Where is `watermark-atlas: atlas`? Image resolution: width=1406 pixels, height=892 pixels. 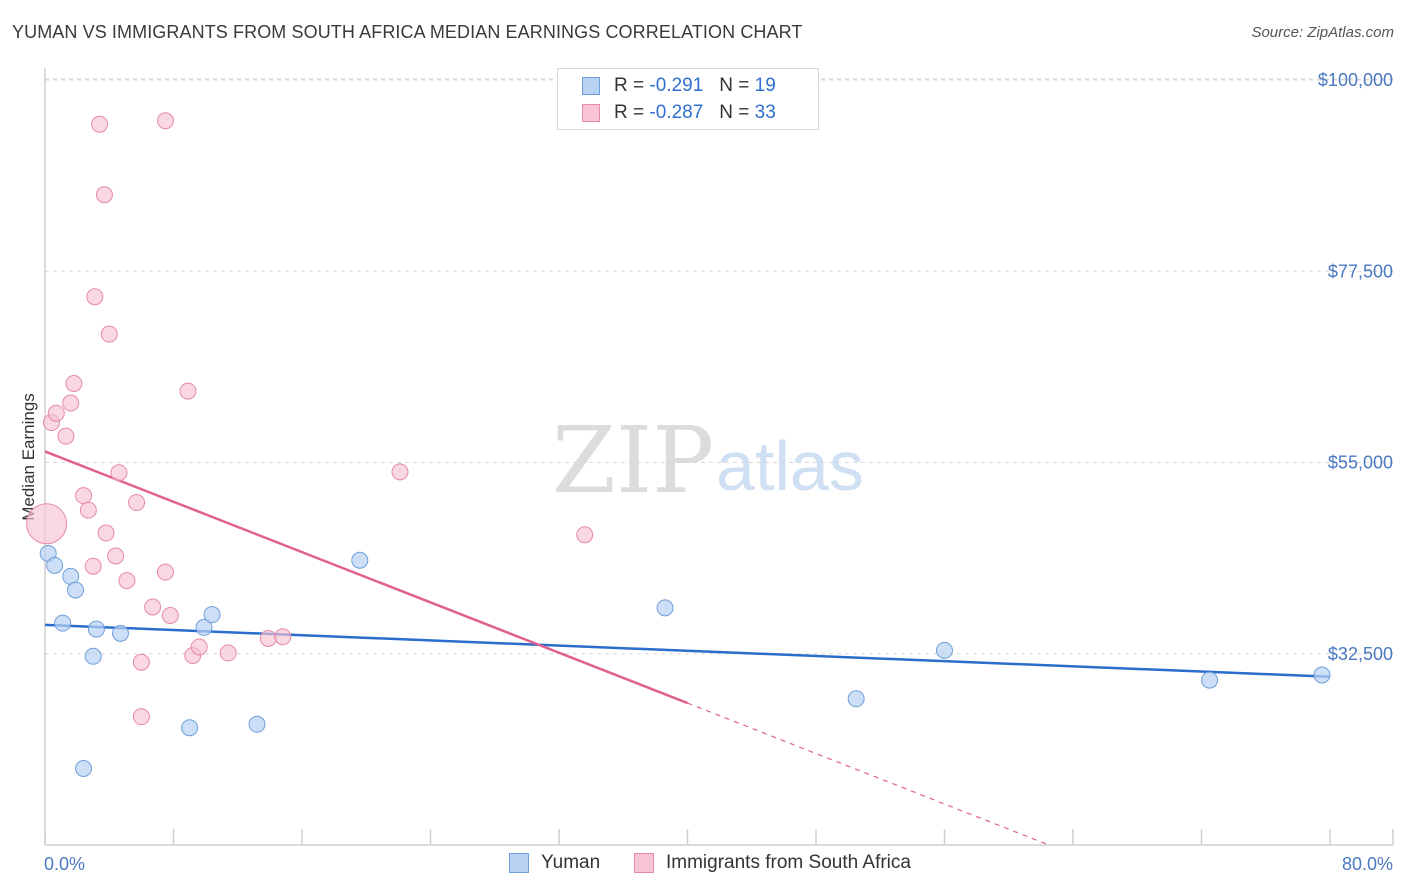 watermark-atlas: atlas is located at coordinates (790, 466).